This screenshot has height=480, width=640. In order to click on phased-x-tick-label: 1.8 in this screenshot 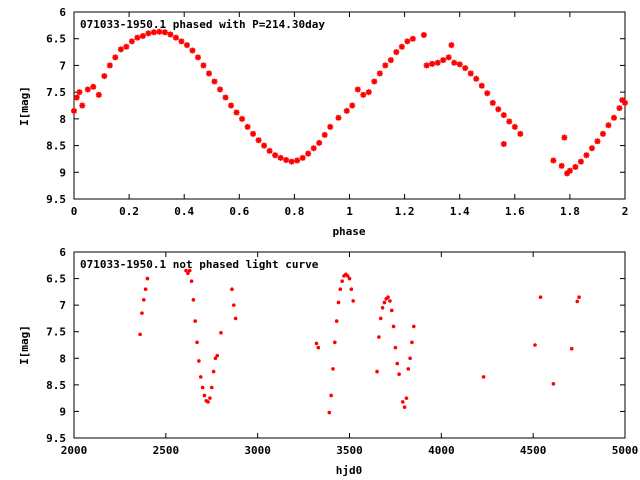, I will do `click(570, 211)`.